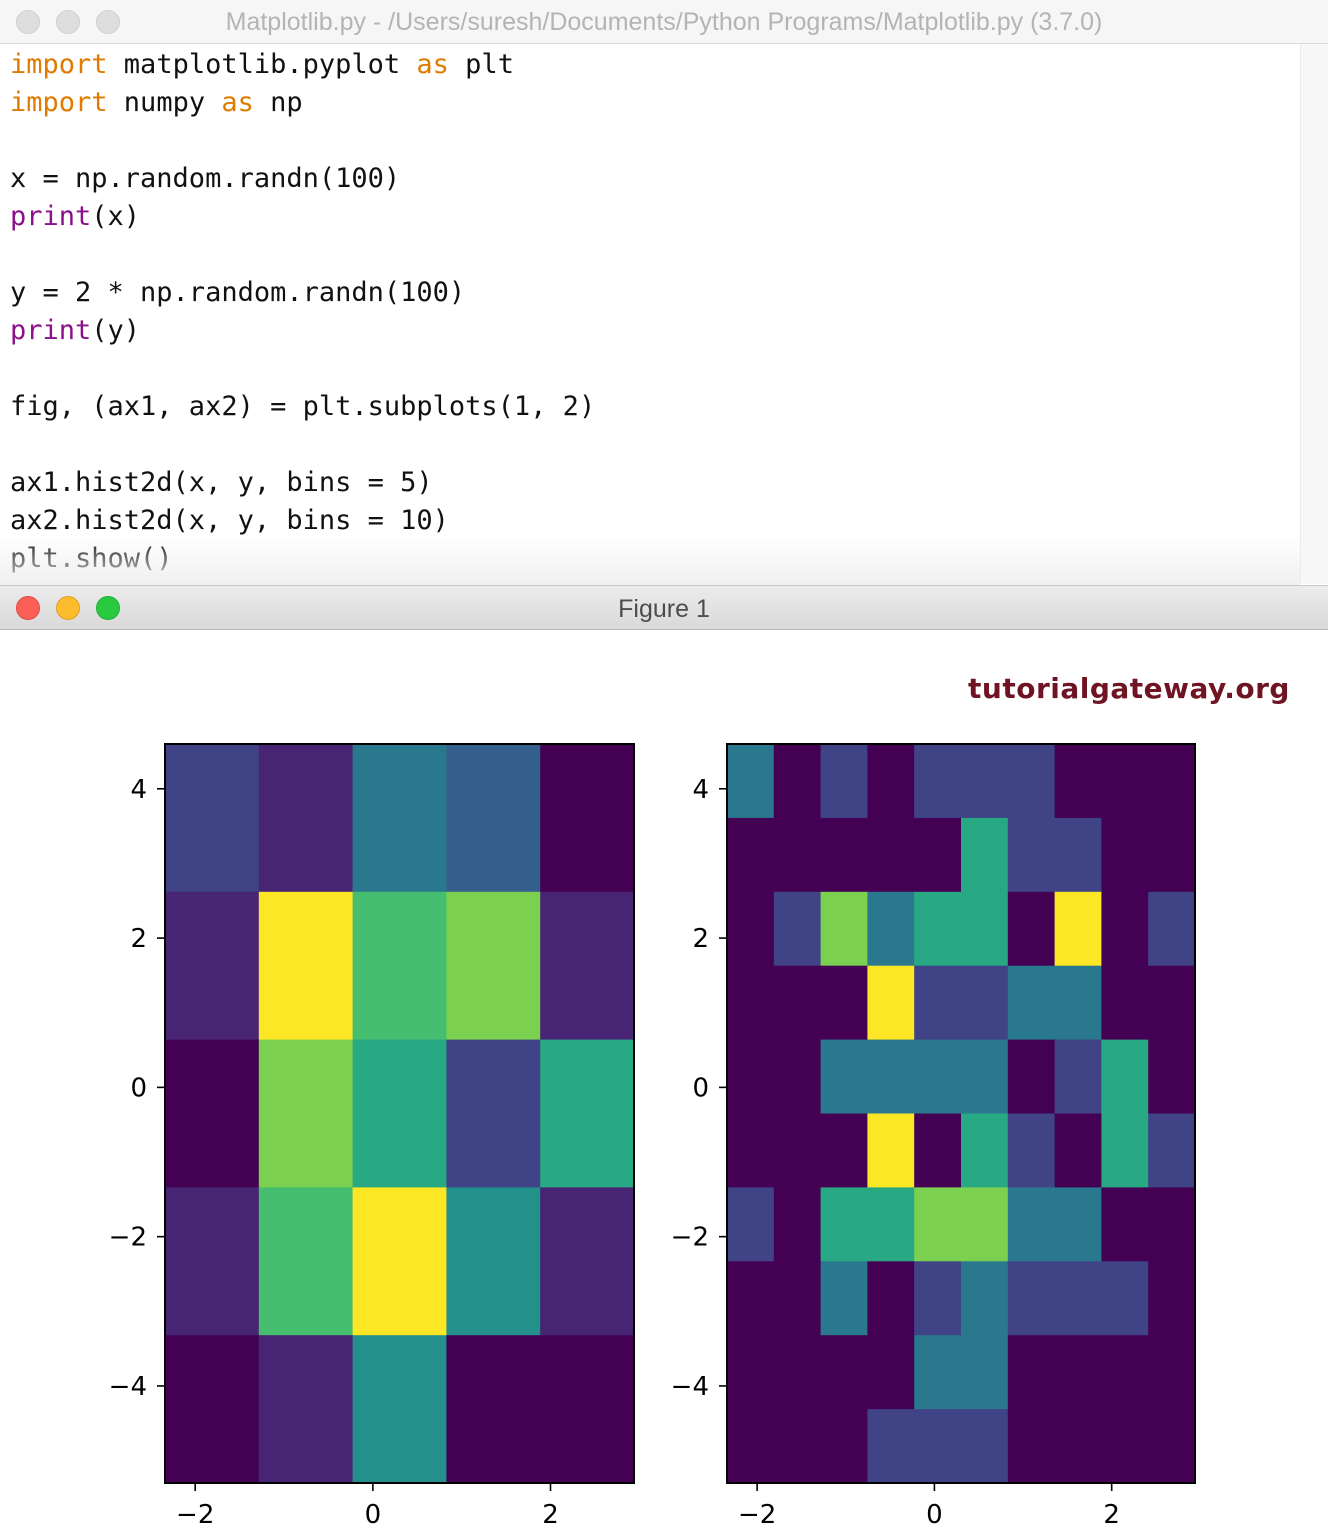  What do you see at coordinates (237, 102) in the screenshot?
I see `code-token: as` at bounding box center [237, 102].